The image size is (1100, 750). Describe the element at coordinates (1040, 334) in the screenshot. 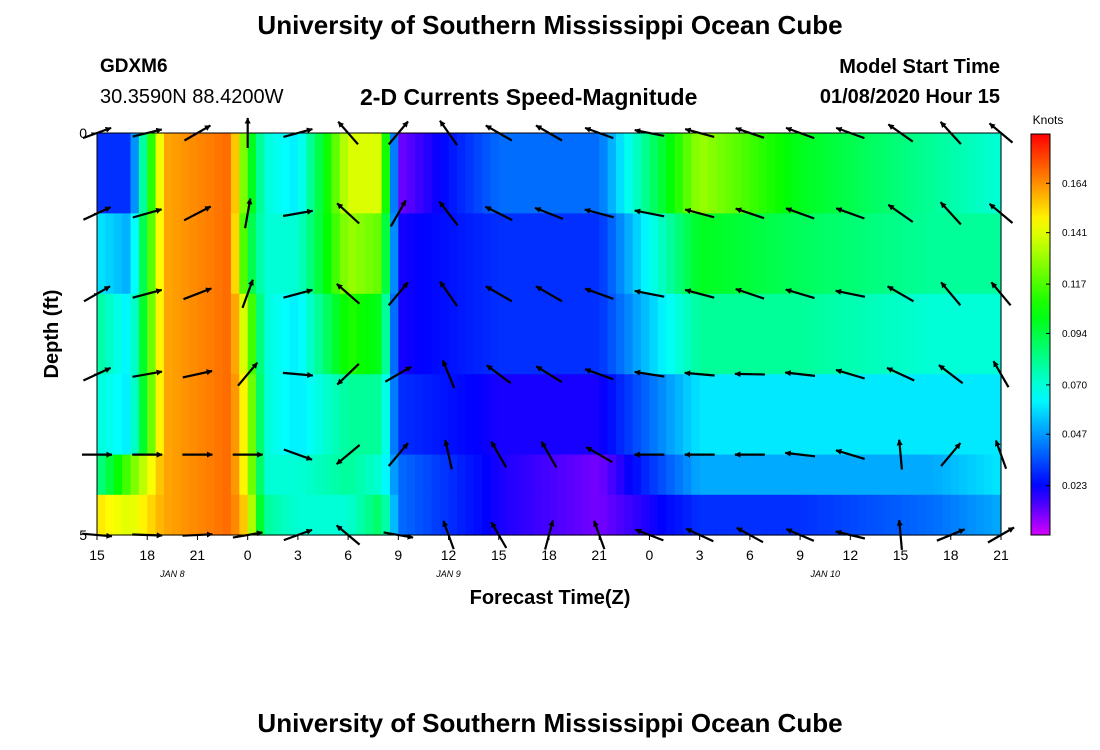

I see `colorbar-gradient` at that location.